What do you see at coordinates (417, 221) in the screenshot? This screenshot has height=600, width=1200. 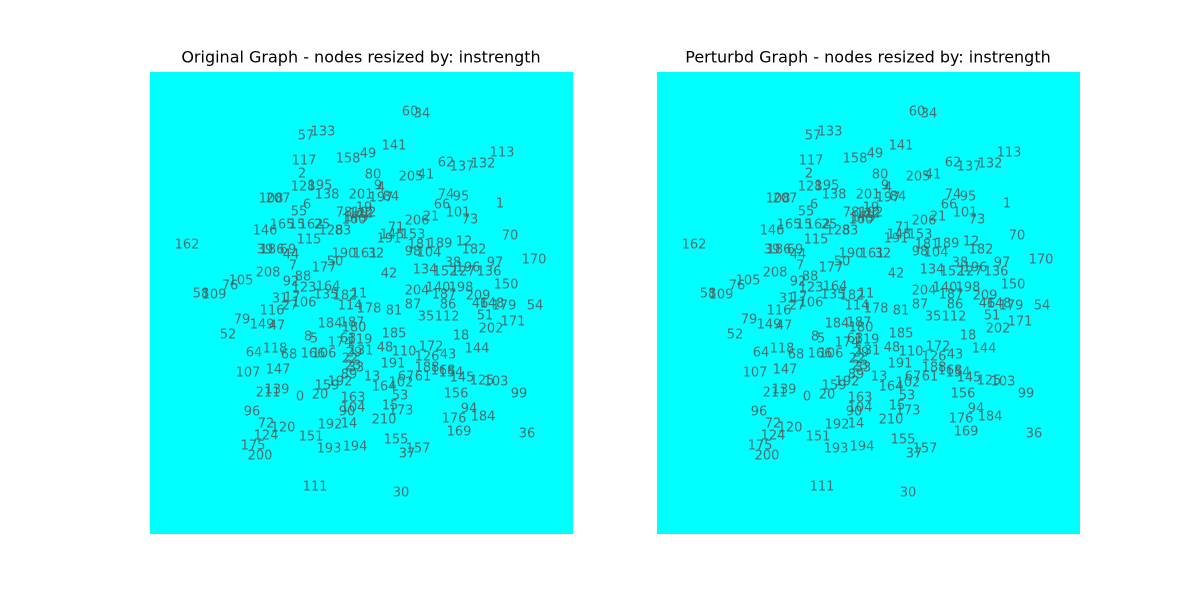 I see `node-label: 206` at bounding box center [417, 221].